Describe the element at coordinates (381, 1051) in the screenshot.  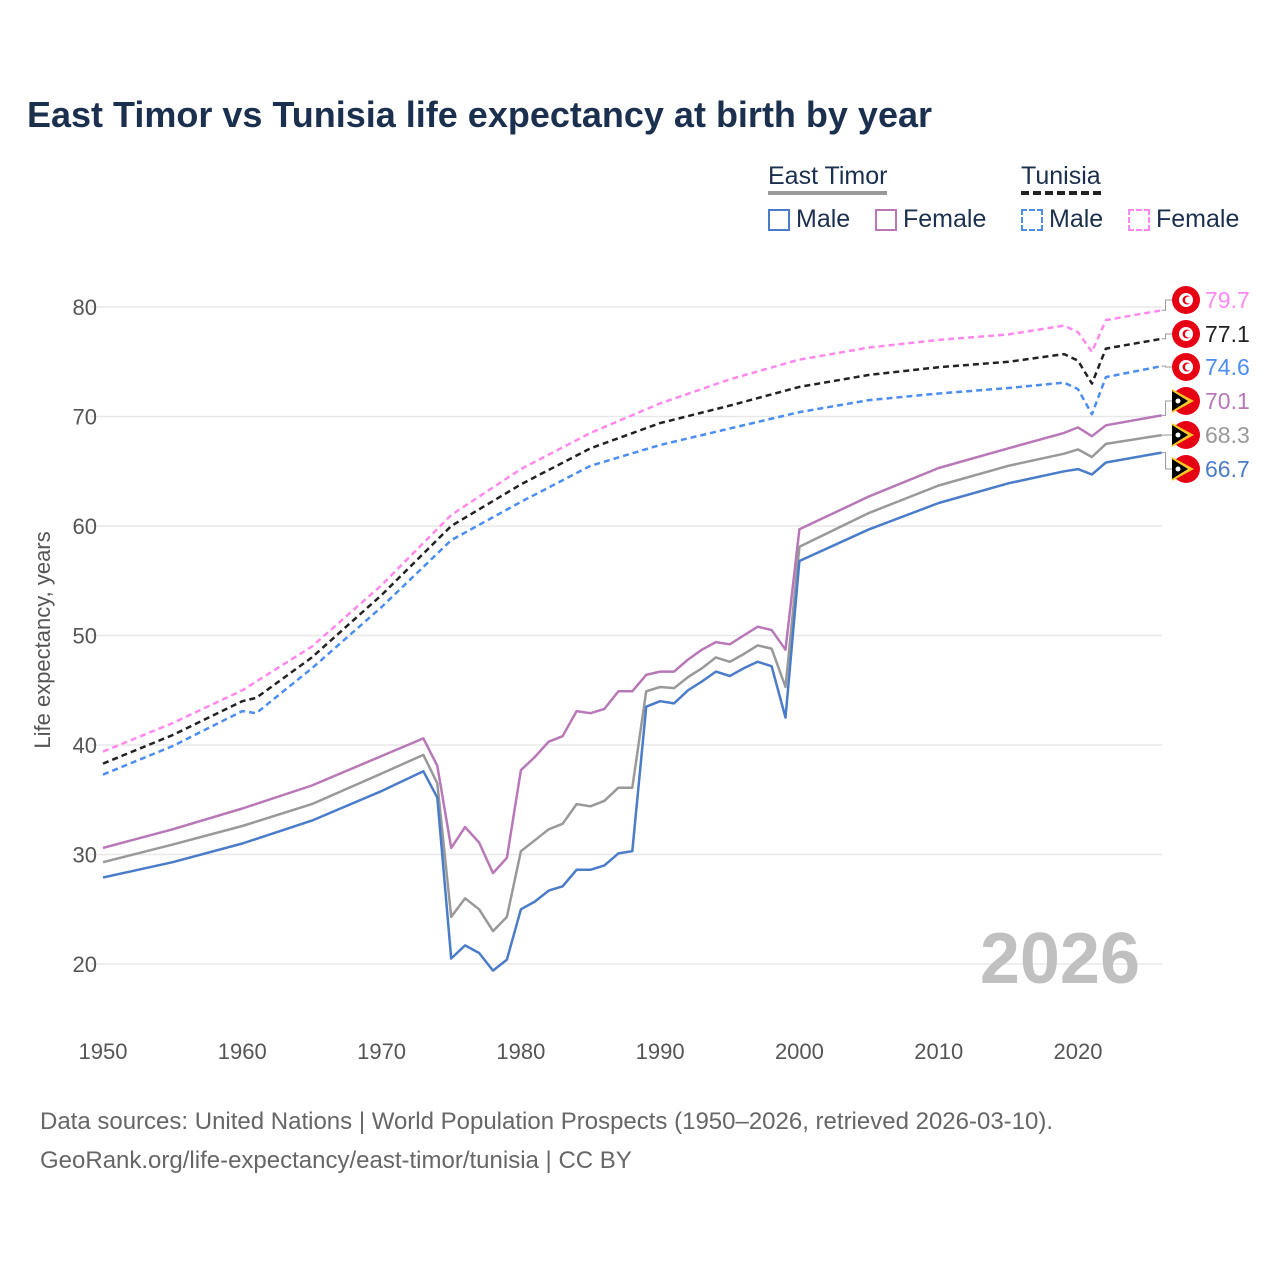
I see `x-tick-label: 1970` at that location.